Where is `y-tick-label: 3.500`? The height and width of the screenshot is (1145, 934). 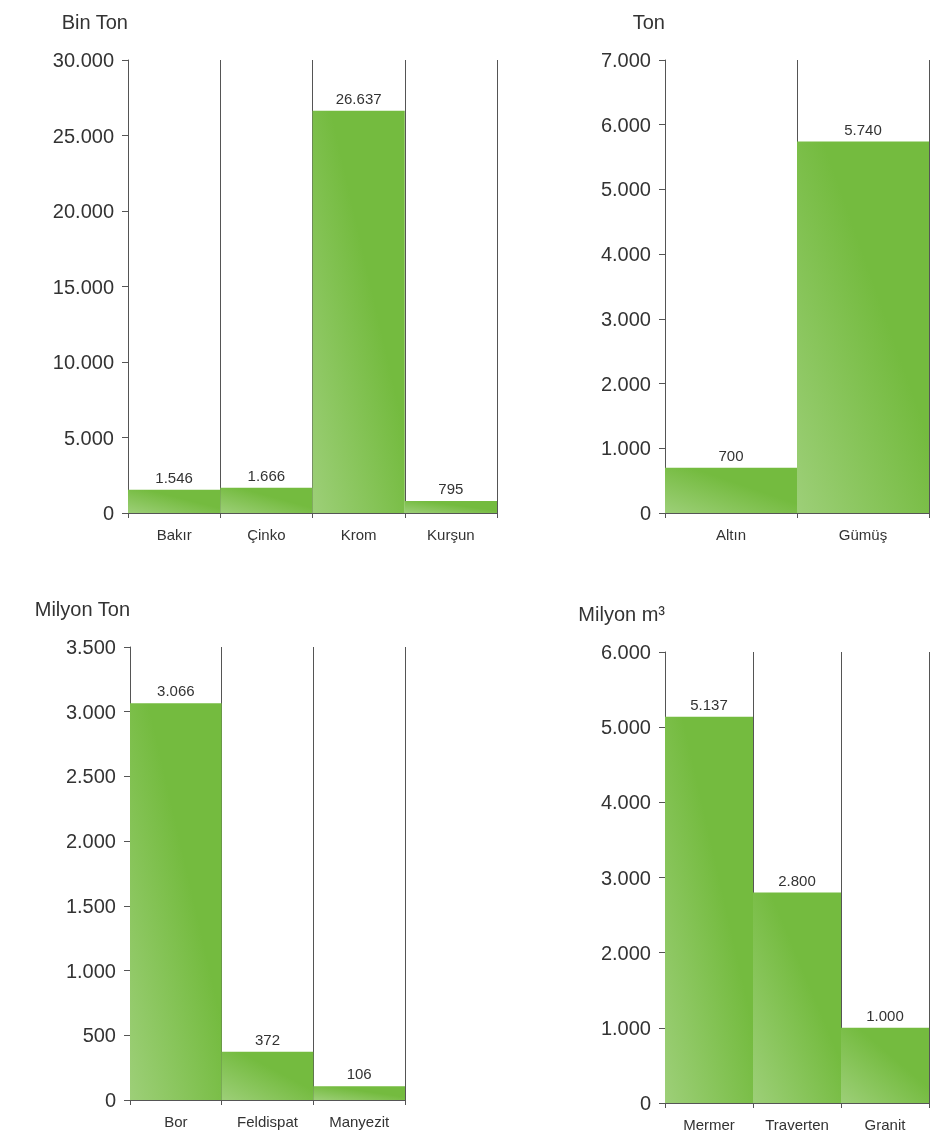
y-tick-label: 3.500 is located at coordinates (90, 647).